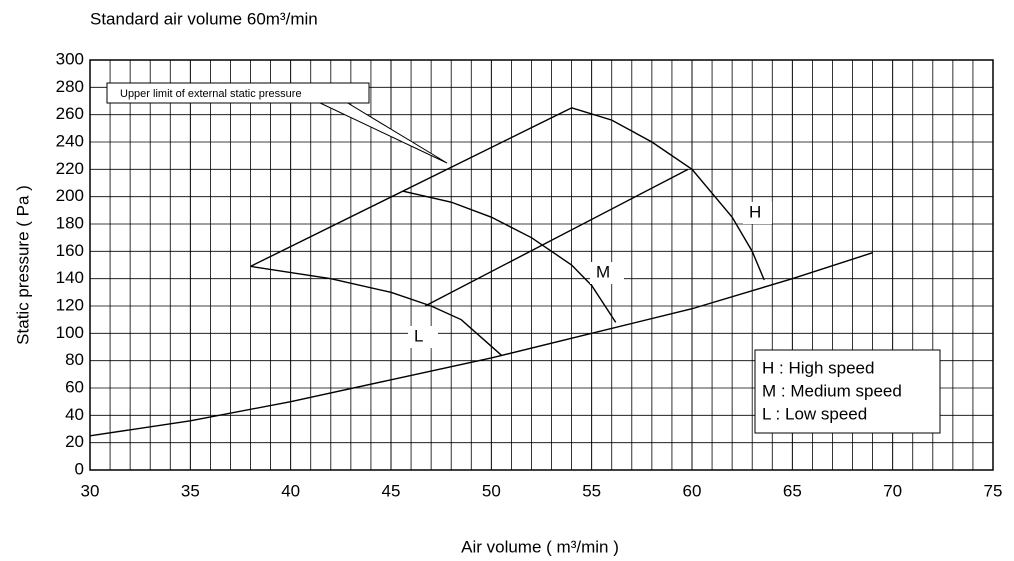 The height and width of the screenshot is (561, 1014). I want to click on y-tick-label: 260, so click(70, 113).